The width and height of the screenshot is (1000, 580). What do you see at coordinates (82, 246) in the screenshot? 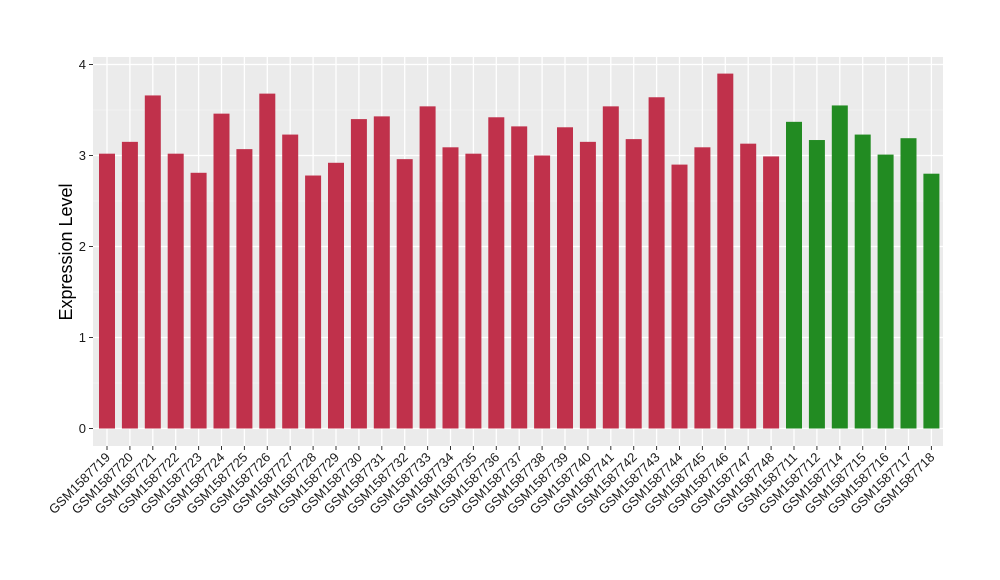
I see `y-tick-label: 2` at bounding box center [82, 246].